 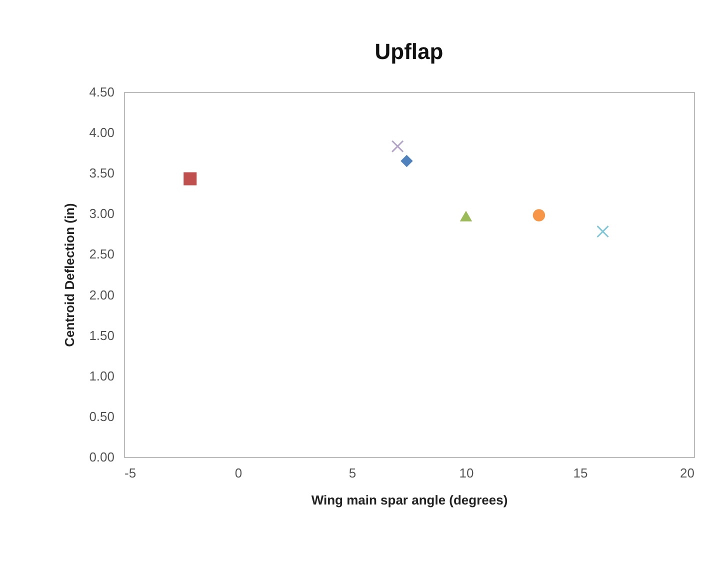 What do you see at coordinates (238, 473) in the screenshot?
I see `x-tick-label: 0` at bounding box center [238, 473].